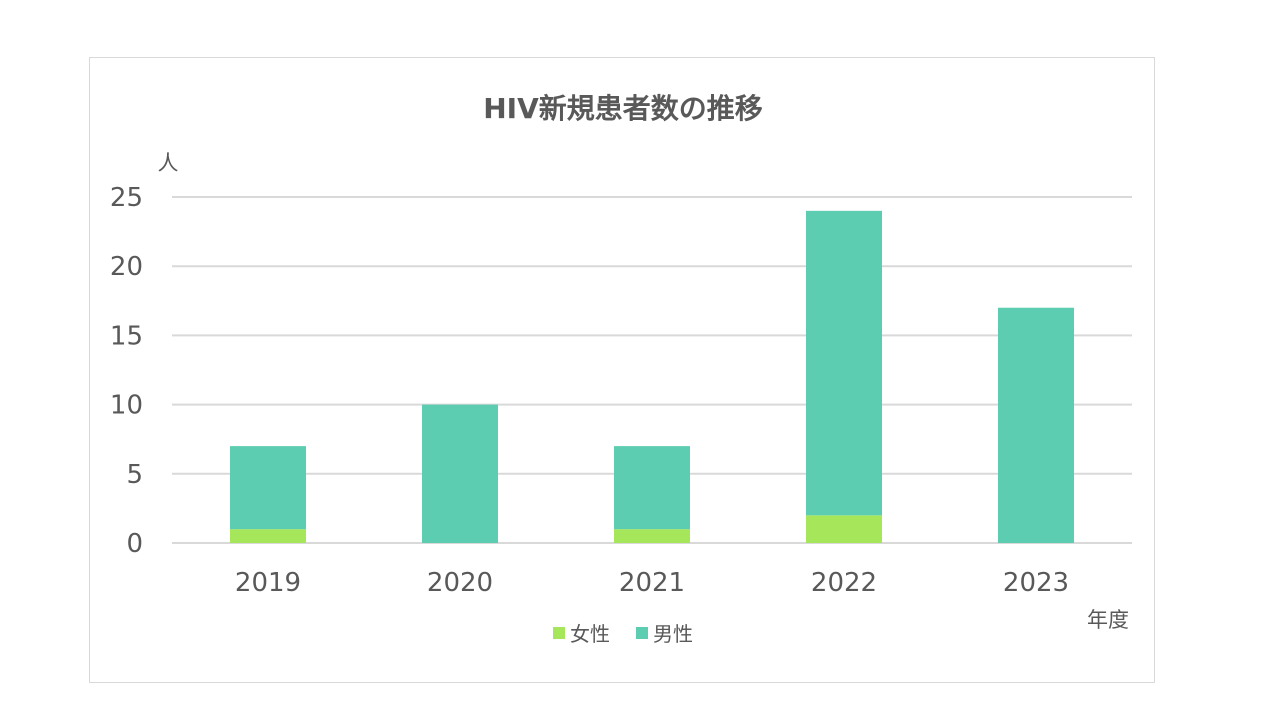 The image size is (1280, 720). I want to click on x-tick-label: 2021, so click(652, 583).